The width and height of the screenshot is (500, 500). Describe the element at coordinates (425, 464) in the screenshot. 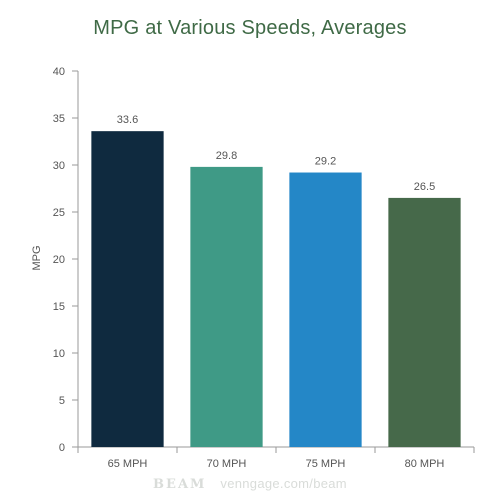

I see `x-tick-label: 80 MPH` at that location.